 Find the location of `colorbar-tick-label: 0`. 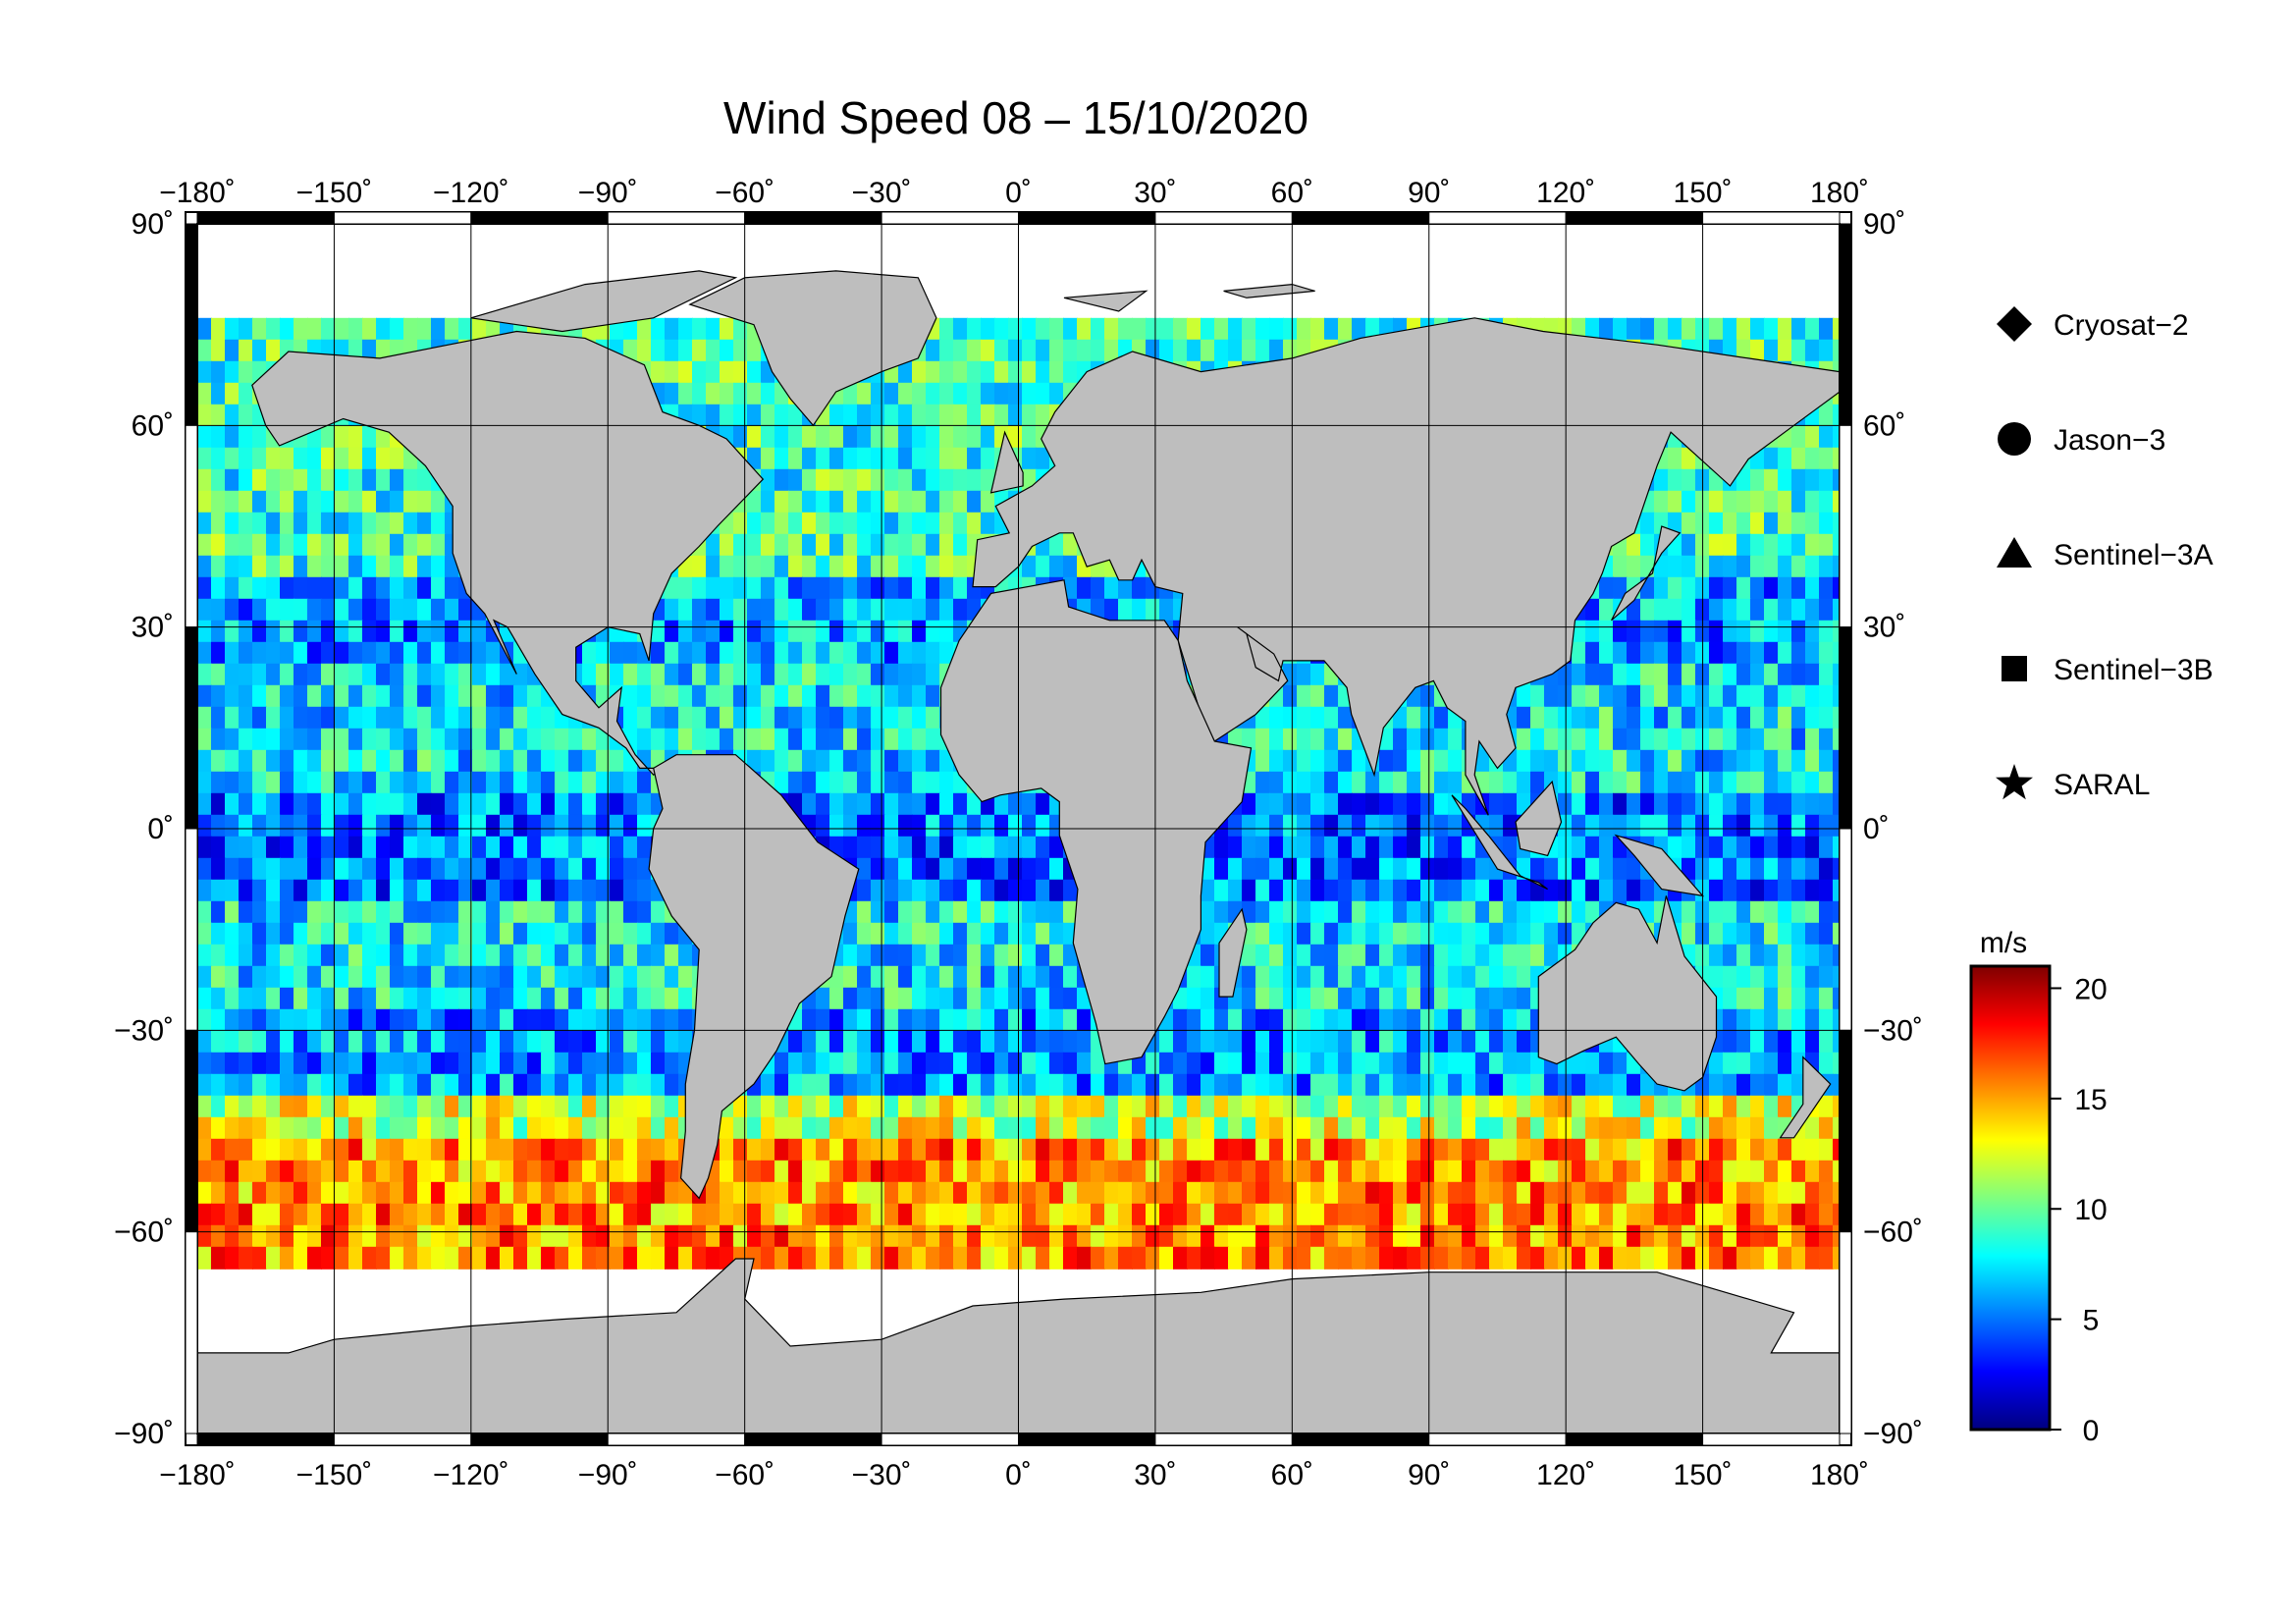

colorbar-tick-label: 0 is located at coordinates (2091, 1431).